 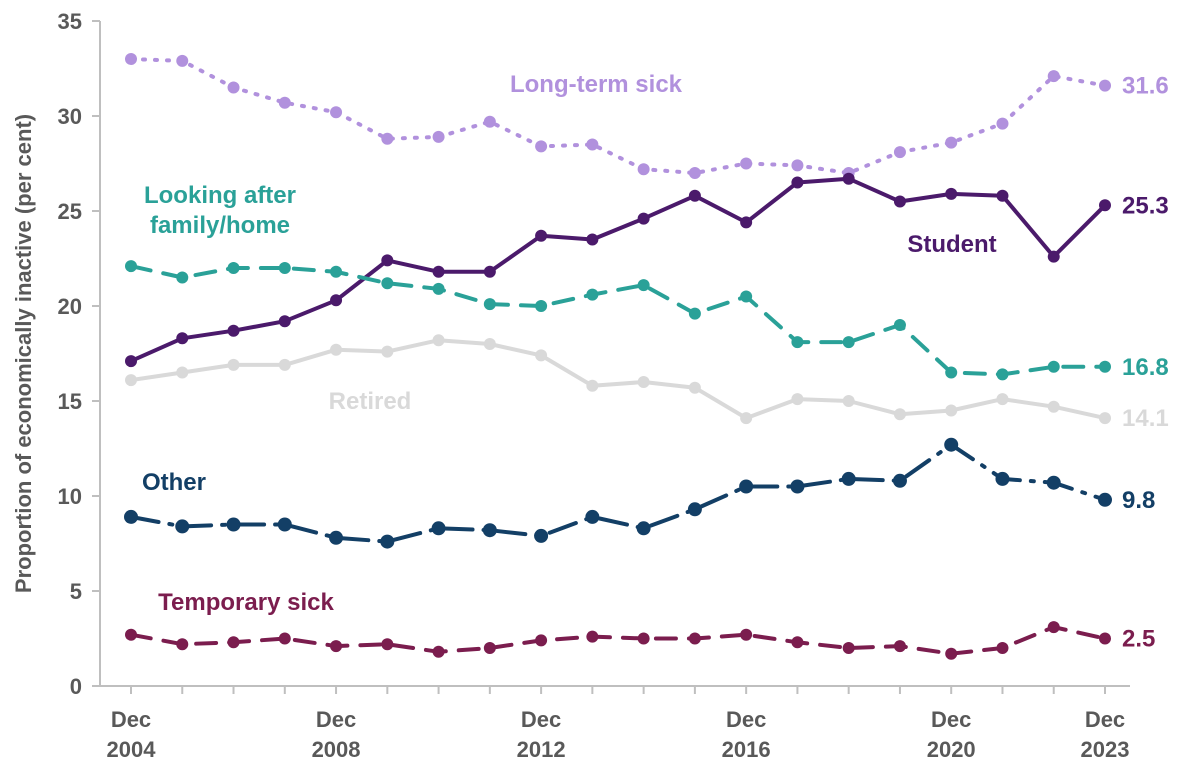 What do you see at coordinates (1145, 418) in the screenshot?
I see `end-value-label-retired: 14.1` at bounding box center [1145, 418].